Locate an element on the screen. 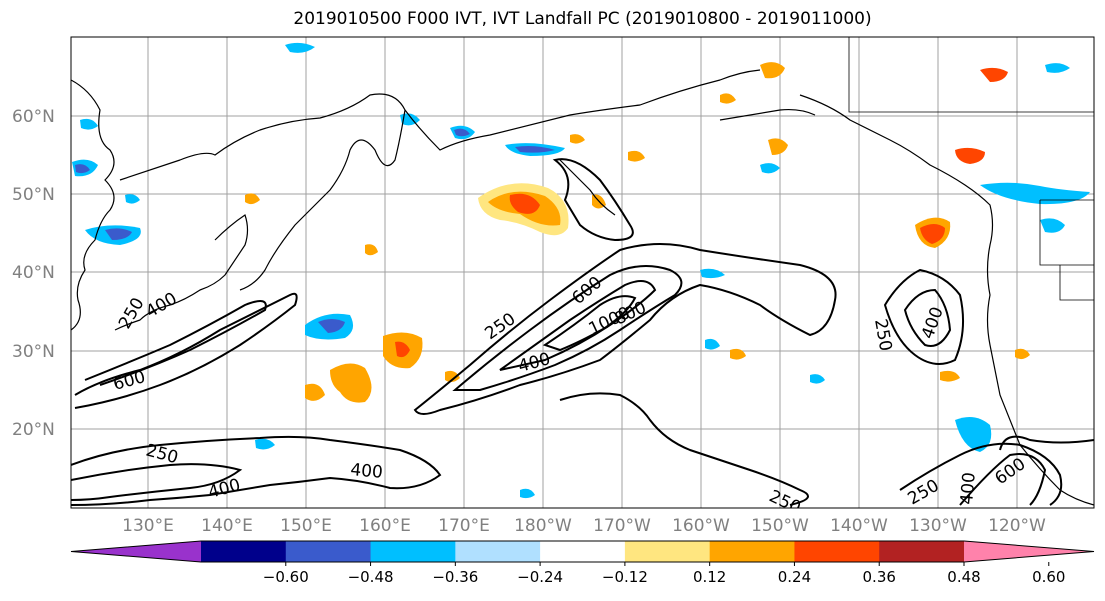 This screenshot has height=601, width=1105. colorbar-tick-label: 0.48 is located at coordinates (963, 577).